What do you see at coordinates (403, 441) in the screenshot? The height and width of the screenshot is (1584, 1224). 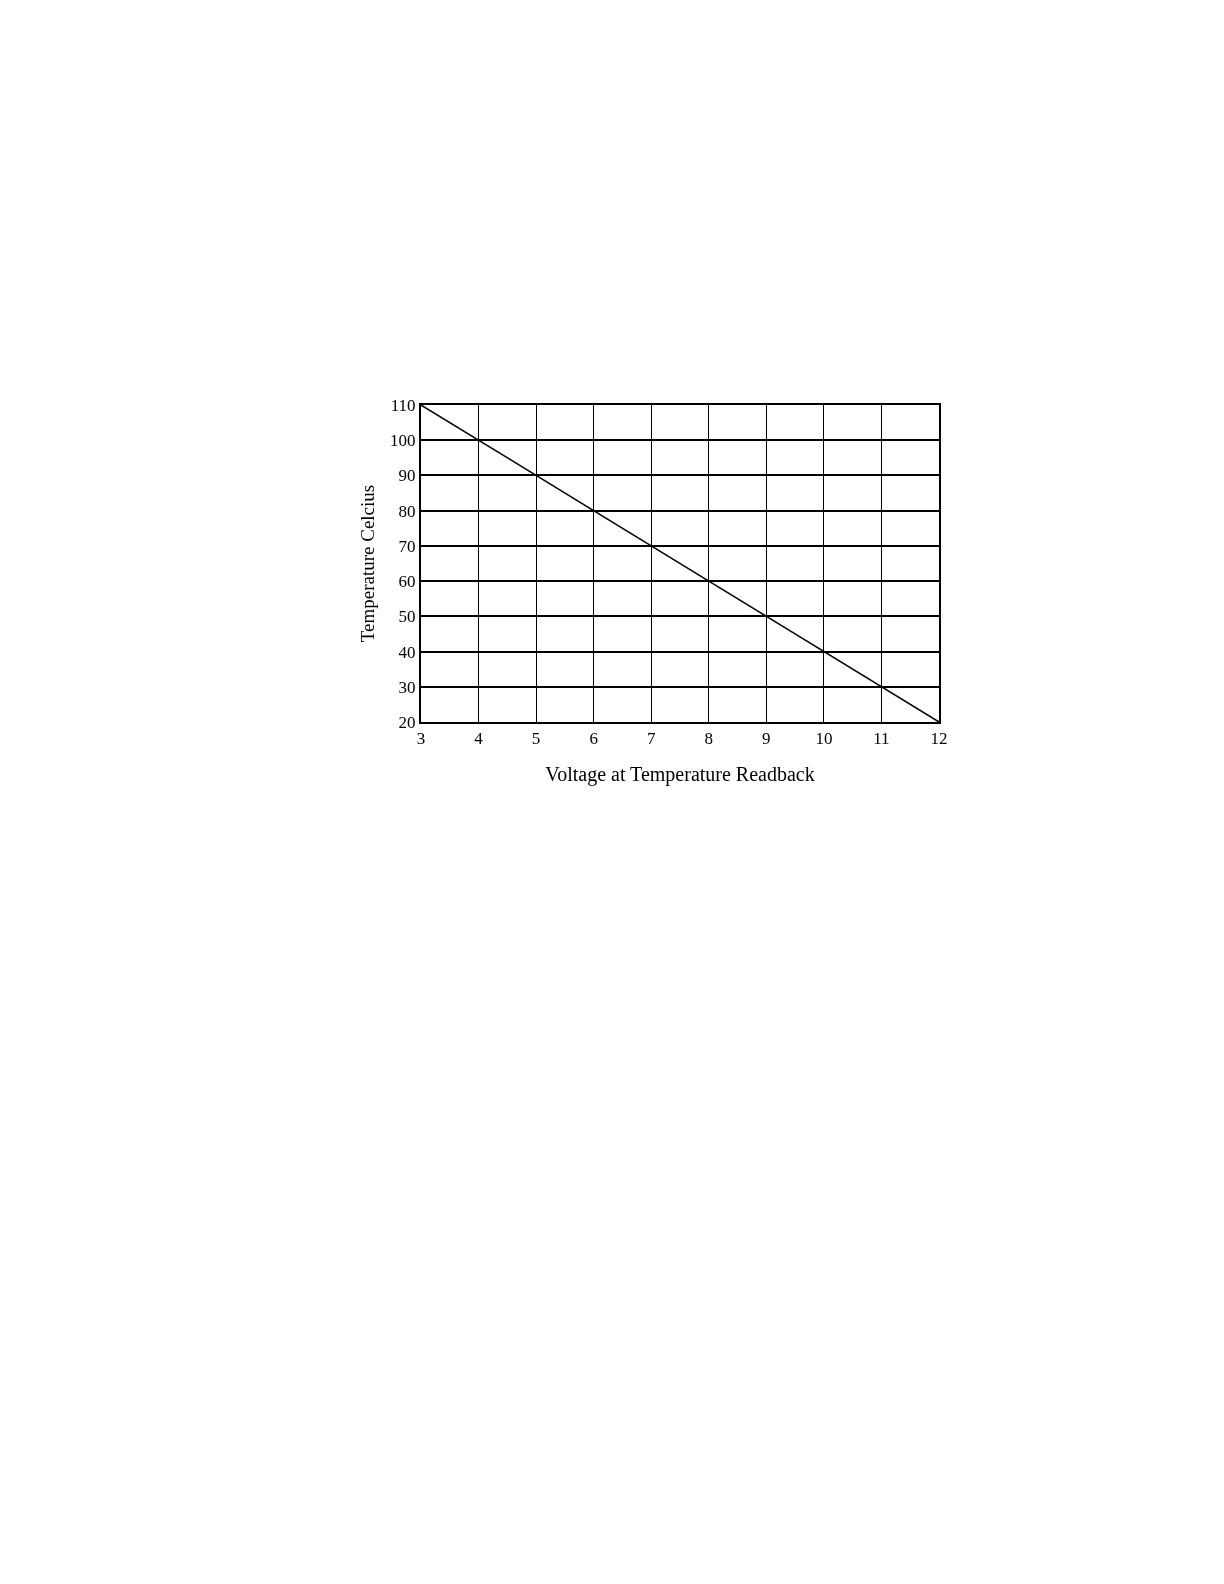 I see `y-tick-label: 100` at bounding box center [403, 441].